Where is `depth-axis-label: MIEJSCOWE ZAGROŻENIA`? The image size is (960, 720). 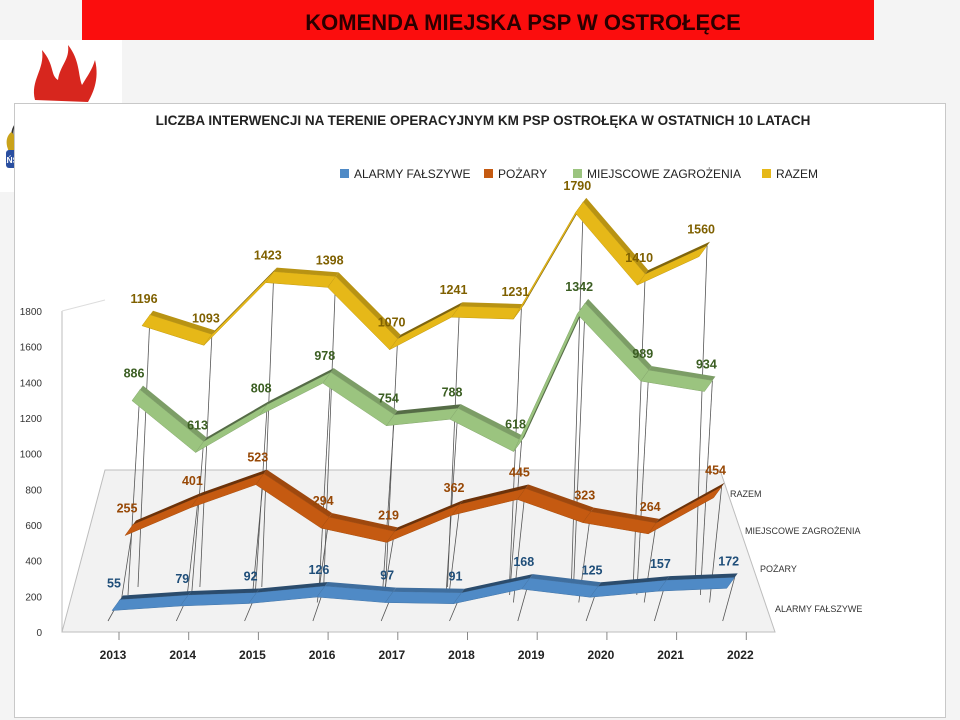 depth-axis-label: MIEJSCOWE ZAGROŻENIA is located at coordinates (803, 531).